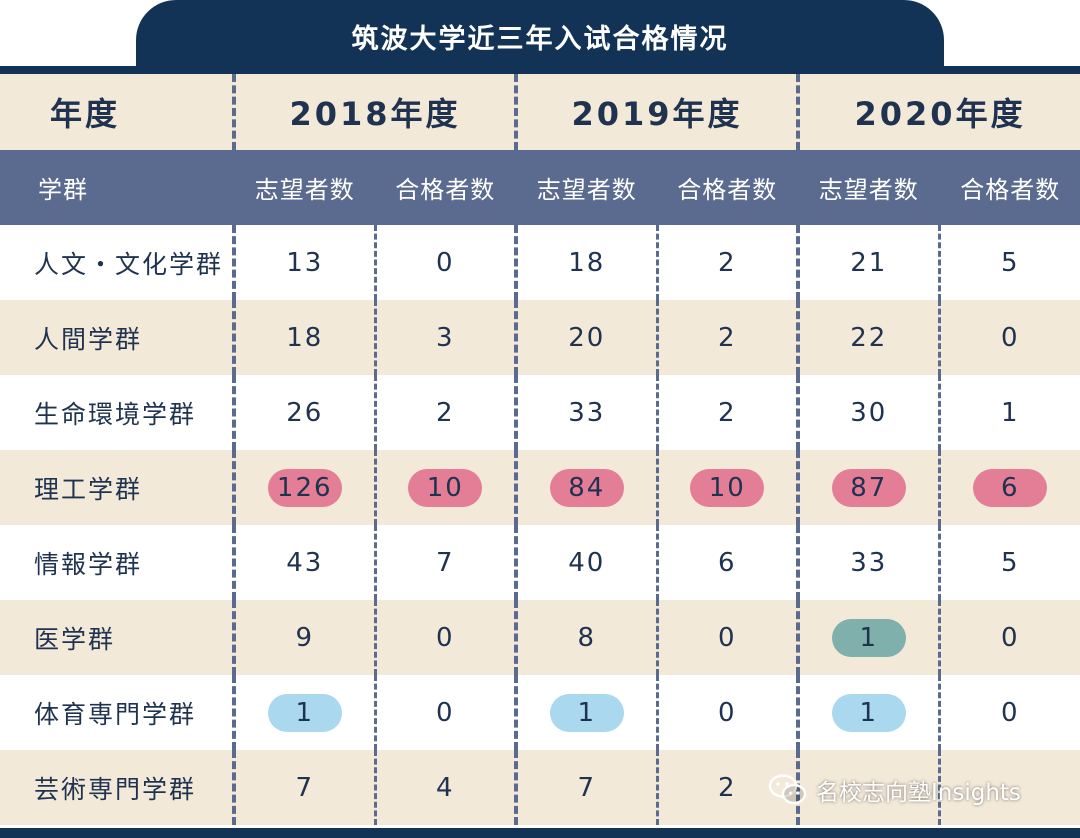 The width and height of the screenshot is (1080, 838). Describe the element at coordinates (656, 112) in the screenshot. I see `year-2019-header: 2019年度` at that location.